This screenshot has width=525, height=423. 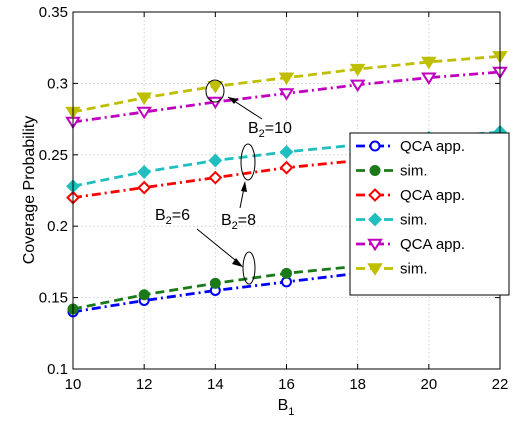 I want to click on annotation-b2-10: B2=10, so click(x=270, y=130).